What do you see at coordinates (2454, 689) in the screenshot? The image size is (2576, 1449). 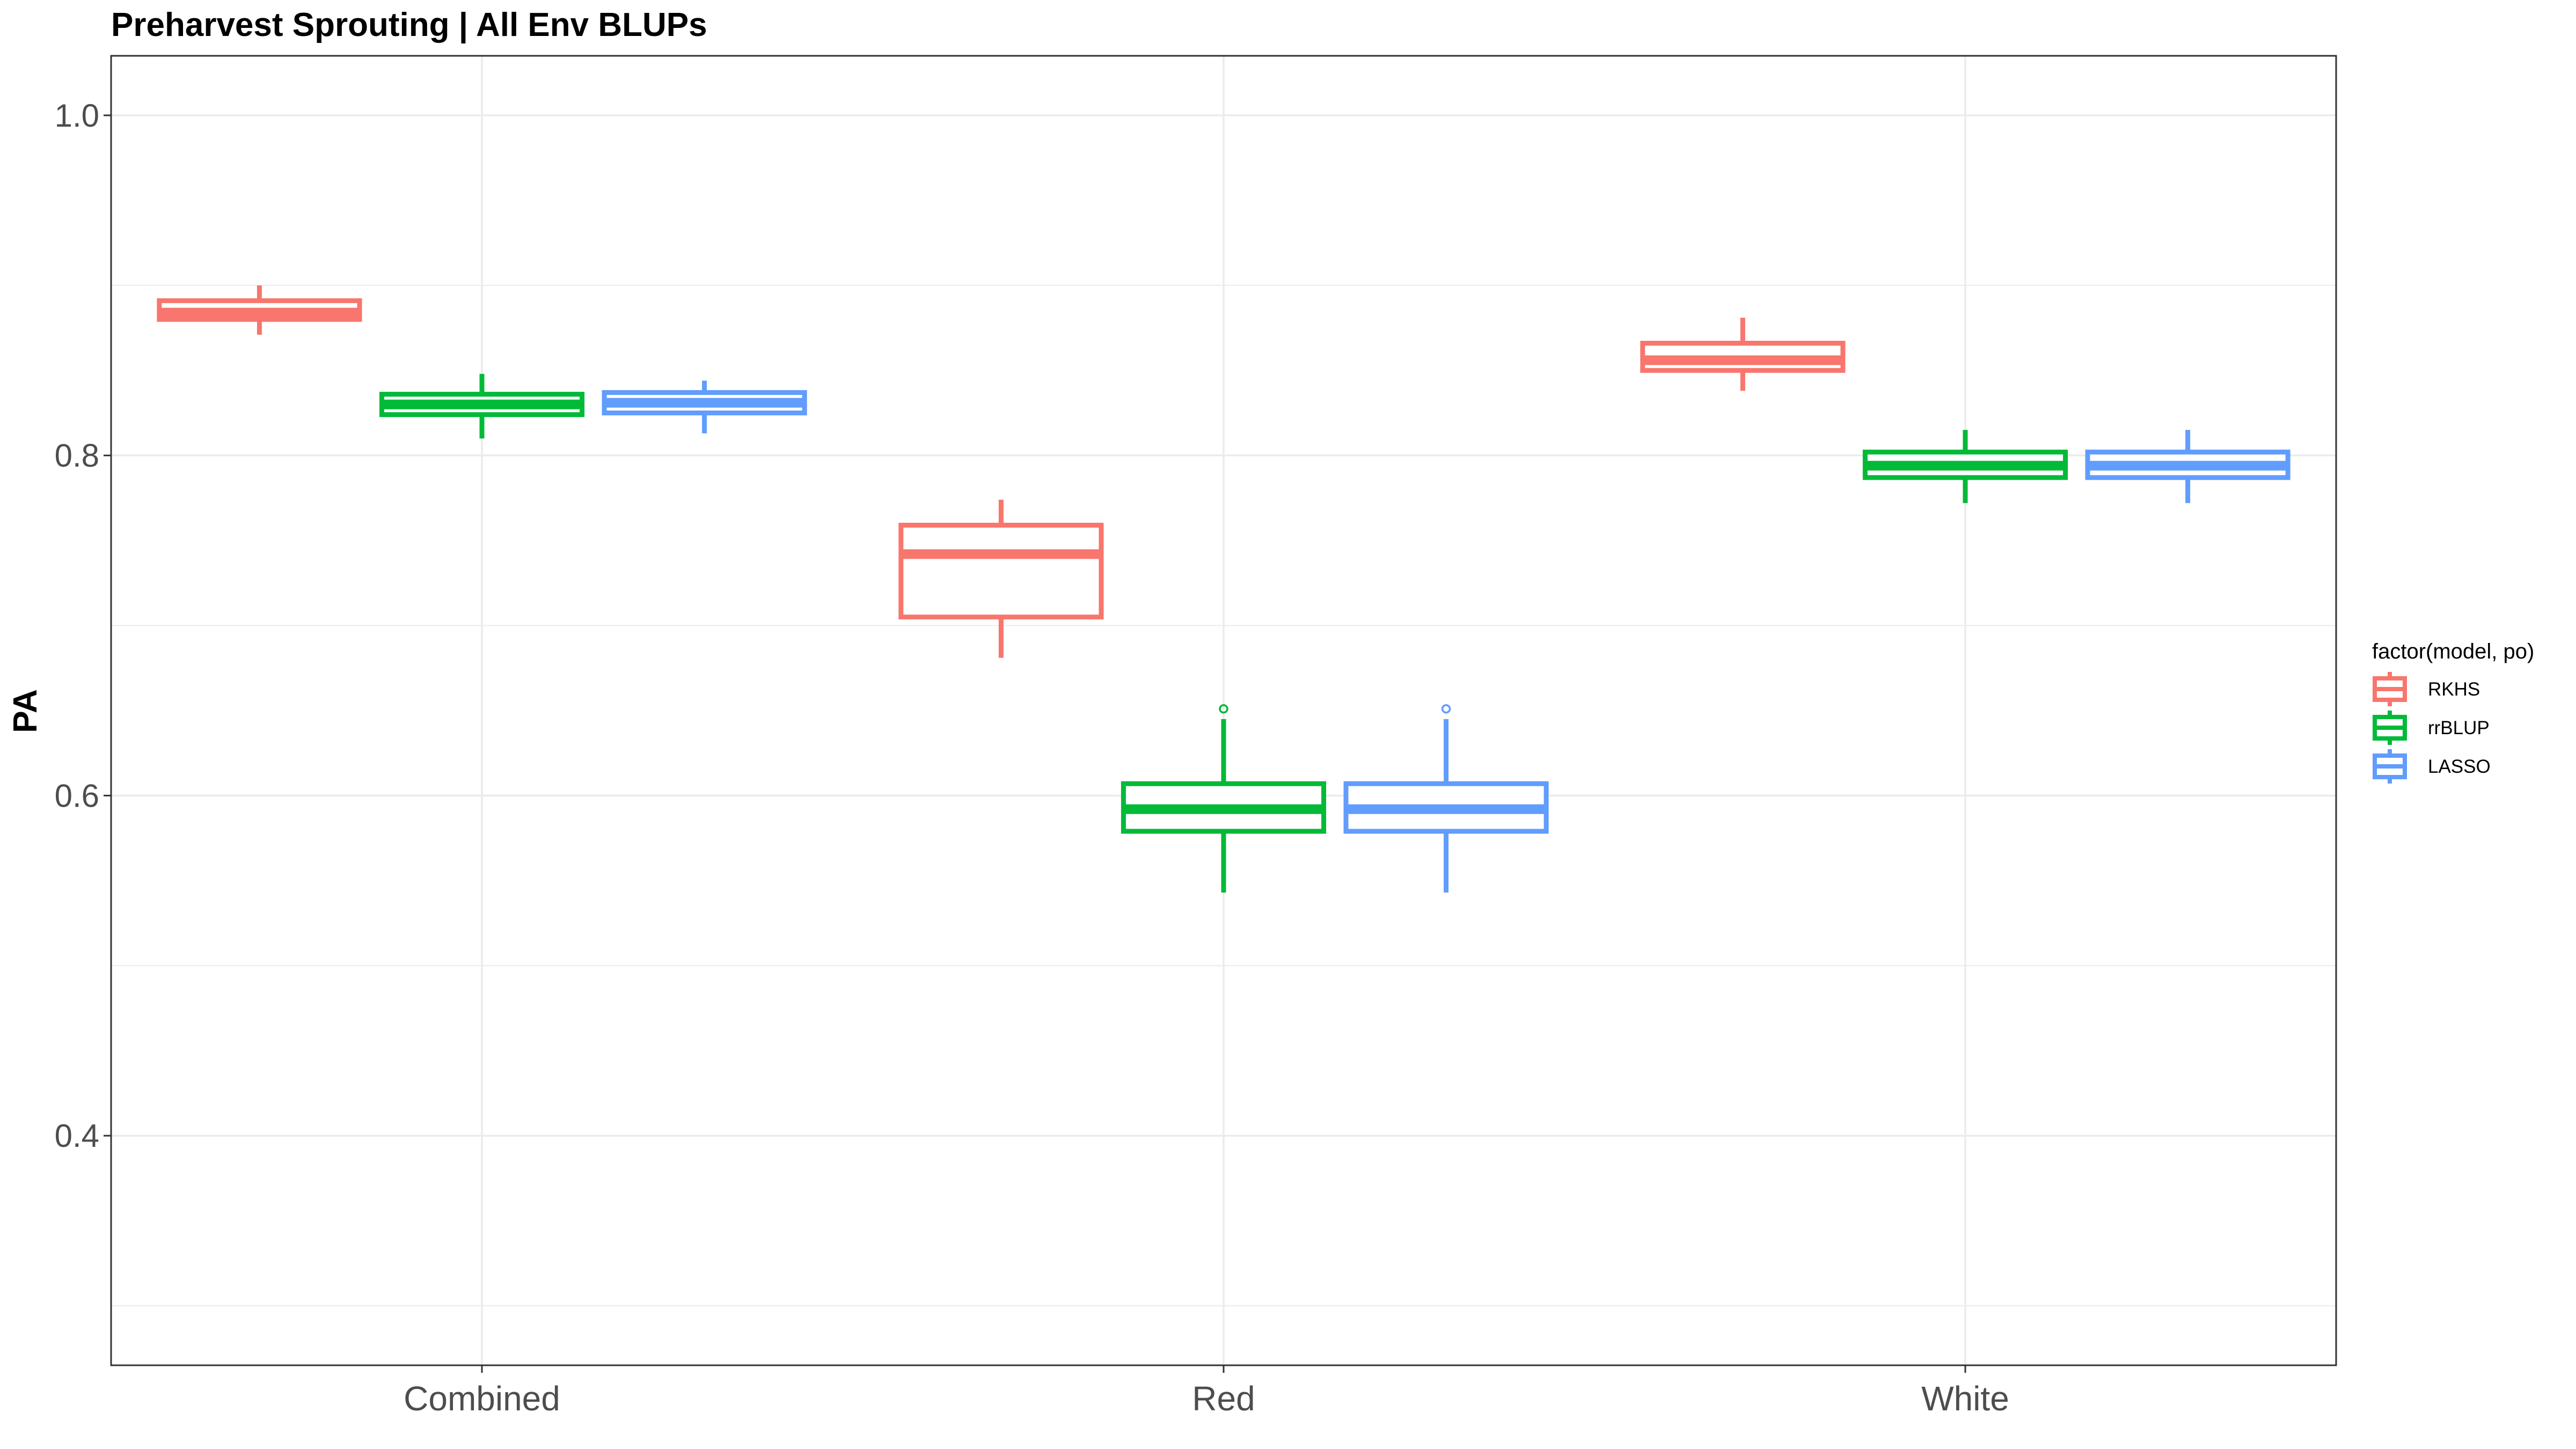 I see `legend-label: RKHS` at bounding box center [2454, 689].